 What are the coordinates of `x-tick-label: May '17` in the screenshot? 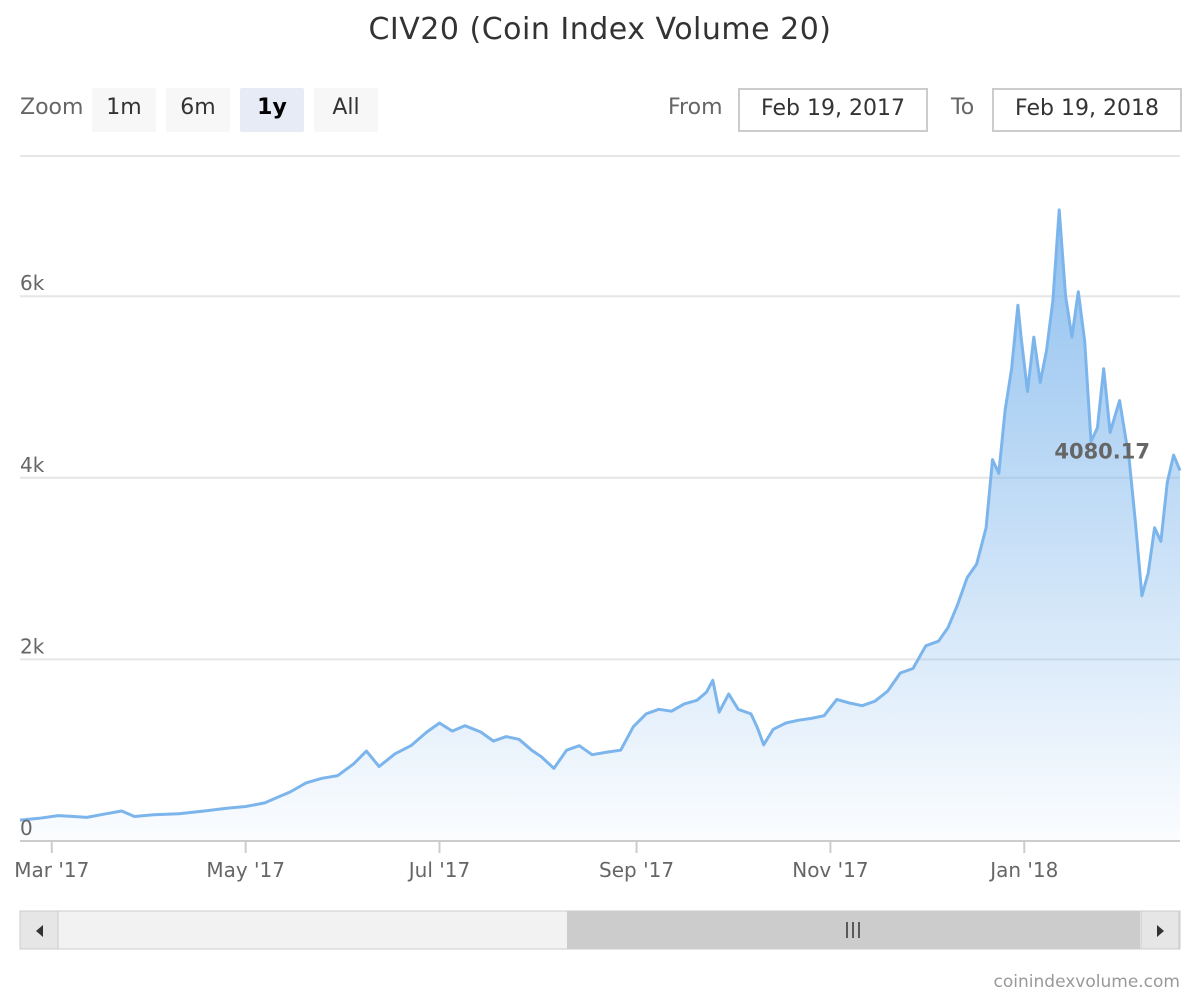 It's located at (245, 870).